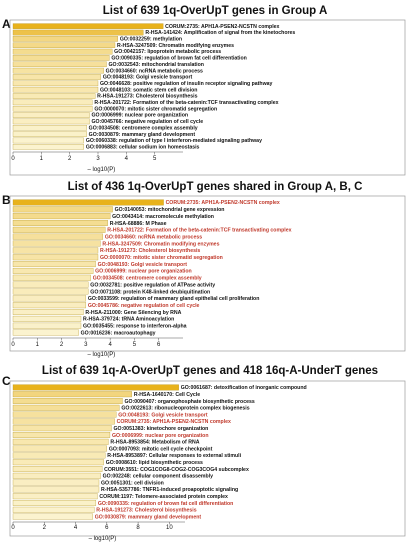 This screenshot has height=550, width=415. Describe the element at coordinates (47, 325) in the screenshot. I see `panel-b-bar-go-0035455-response-to-interferon-alpha` at that location.